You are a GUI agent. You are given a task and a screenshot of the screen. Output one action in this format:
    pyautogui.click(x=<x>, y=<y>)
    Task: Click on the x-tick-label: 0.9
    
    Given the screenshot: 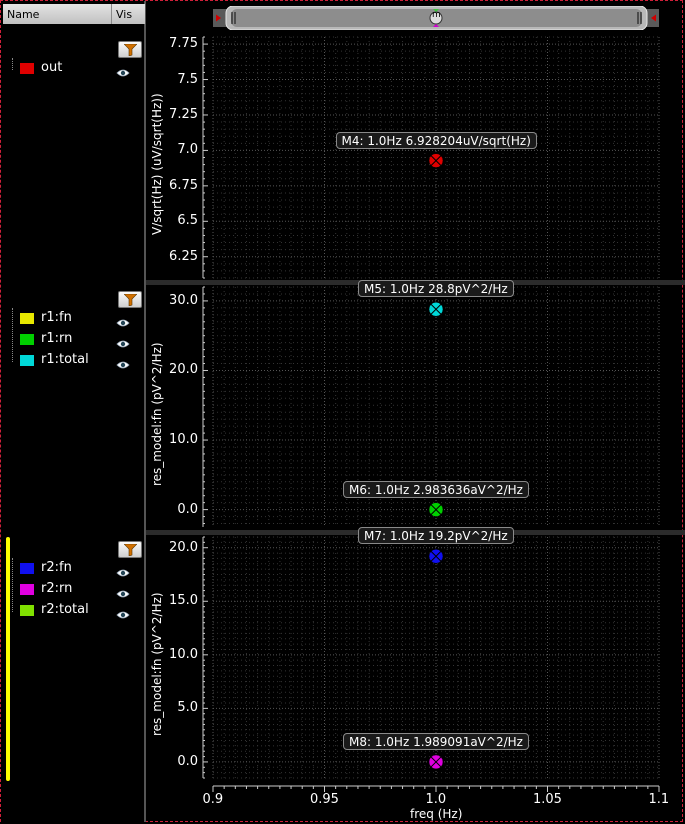 What is the action you would take?
    pyautogui.click(x=213, y=799)
    